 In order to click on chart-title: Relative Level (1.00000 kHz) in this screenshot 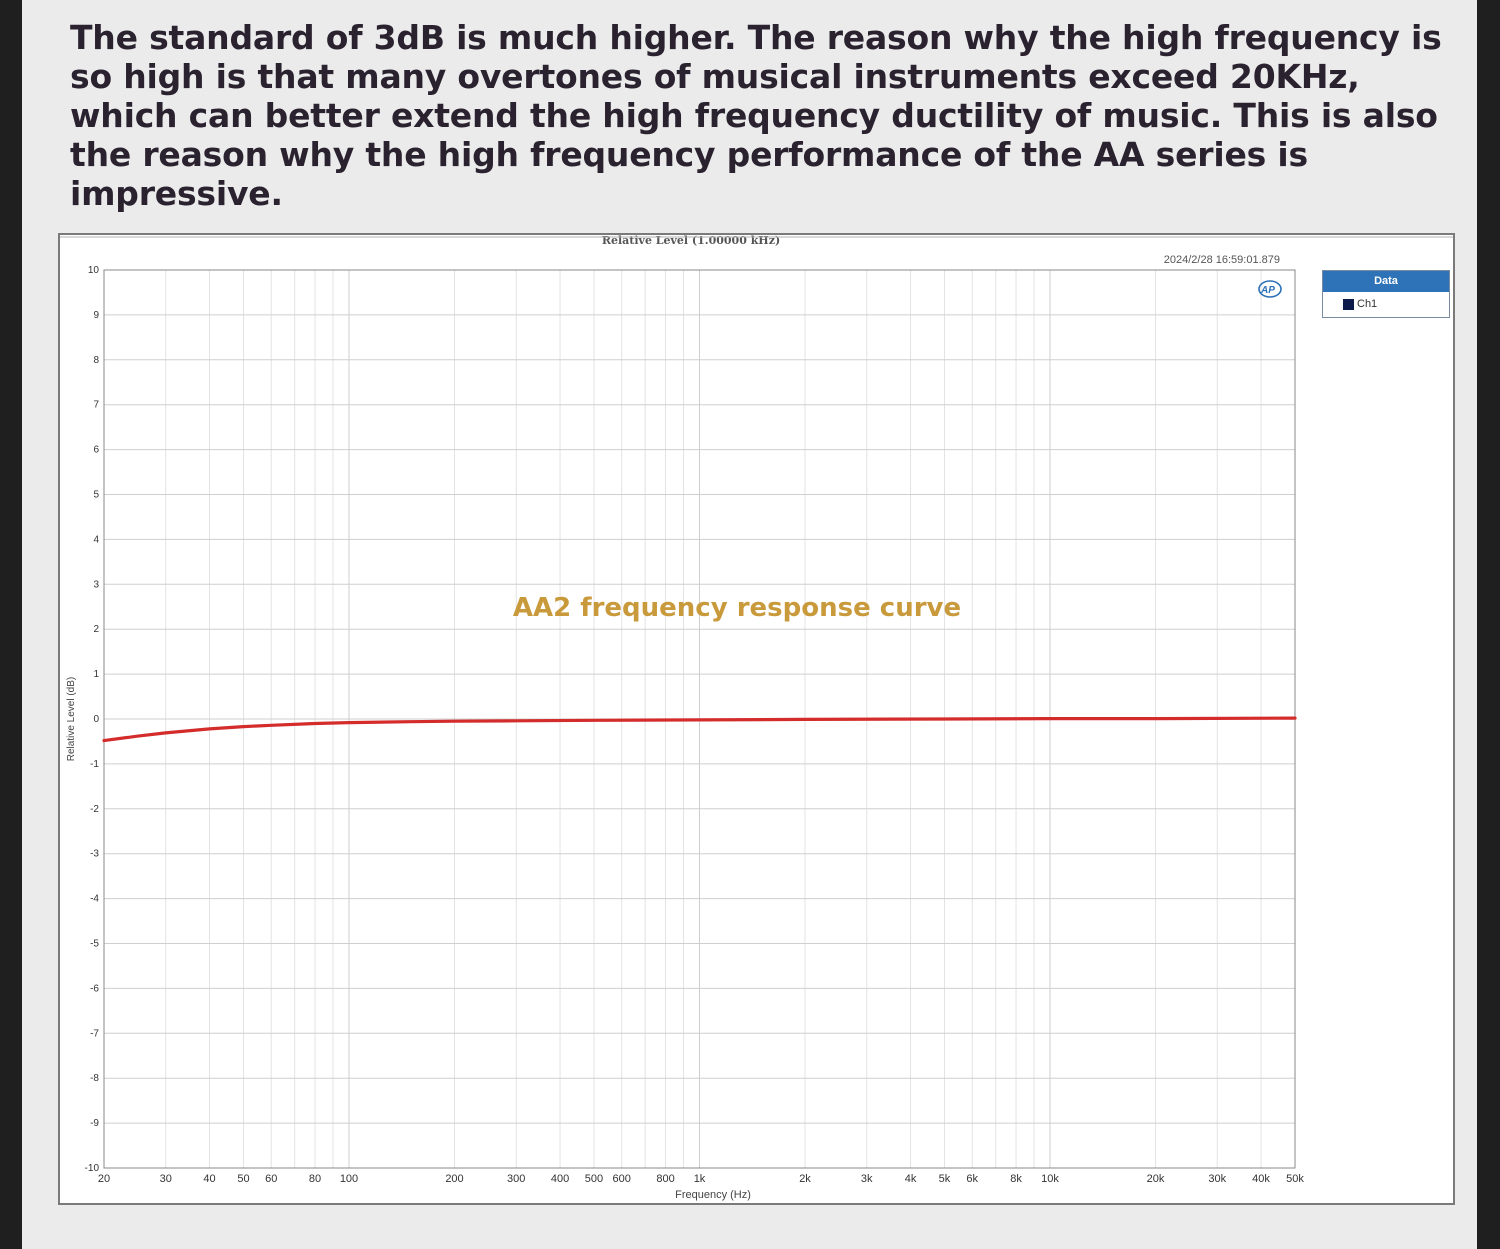, I will do `click(691, 241)`.